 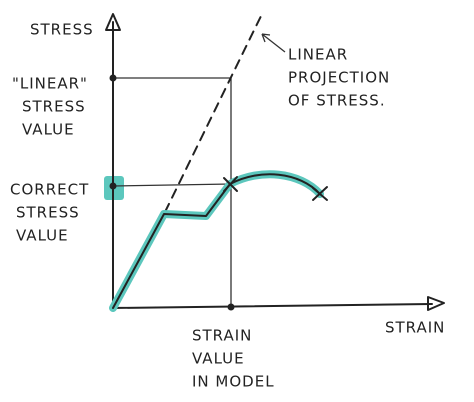 I want to click on correct-stress-guide, so click(x=172, y=185).